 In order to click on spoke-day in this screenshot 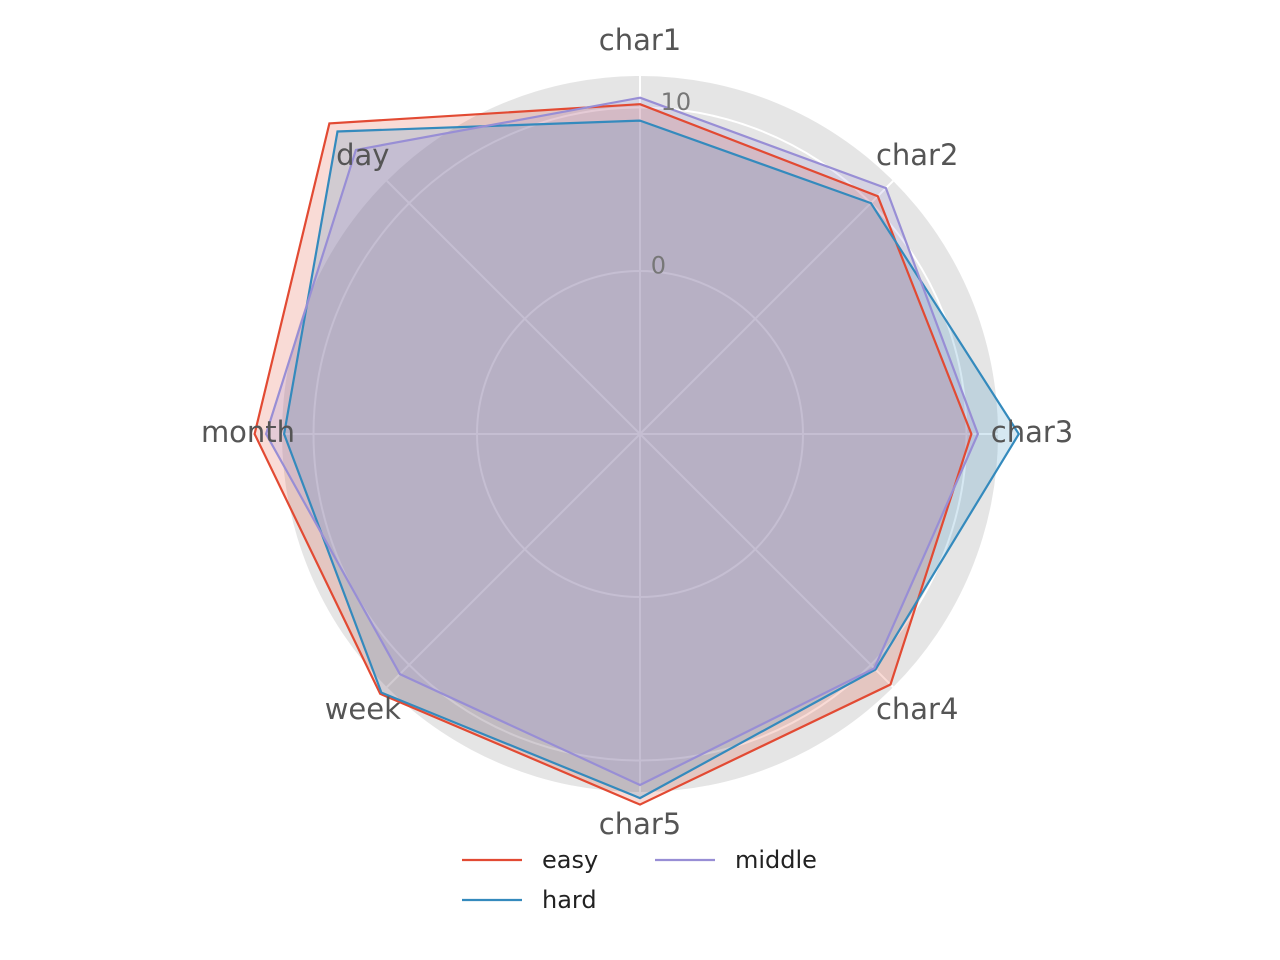, I will do `click(513, 307)`.